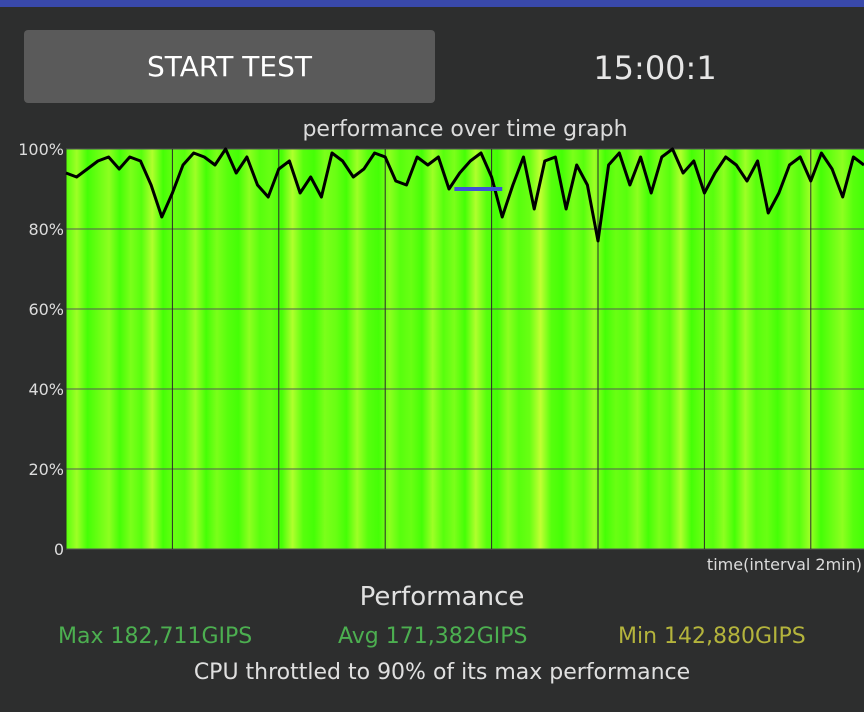  I want to click on performance-heading: Performance, so click(442, 597).